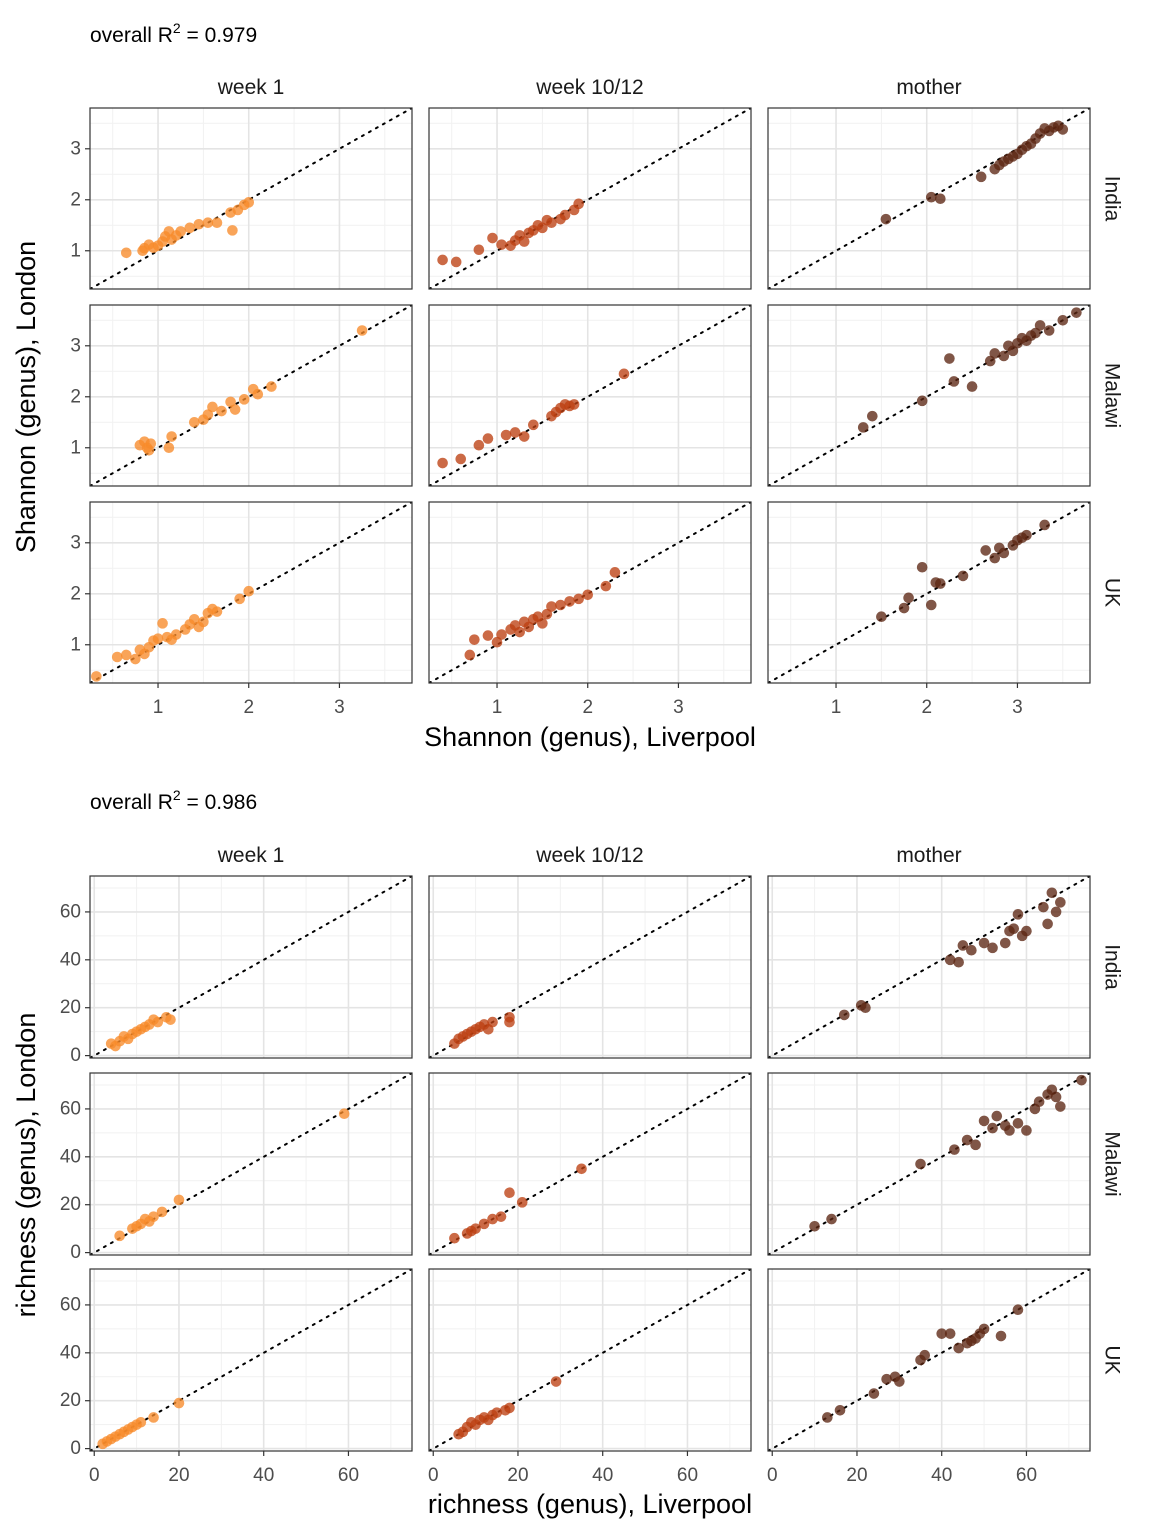 This screenshot has height=1536, width=1152. I want to click on x-tick-label: 3, so click(678, 707).